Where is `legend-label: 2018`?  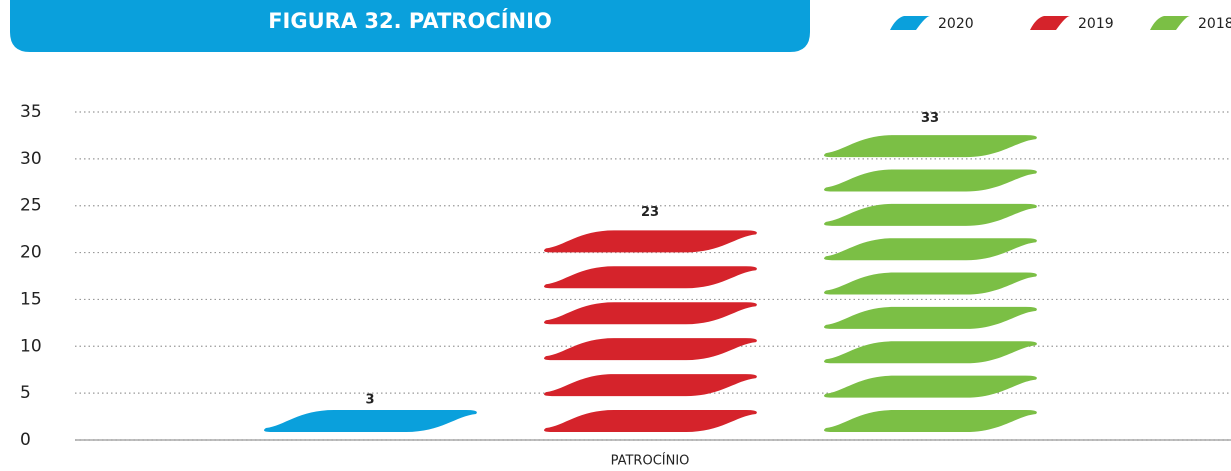 legend-label: 2018 is located at coordinates (1214, 24).